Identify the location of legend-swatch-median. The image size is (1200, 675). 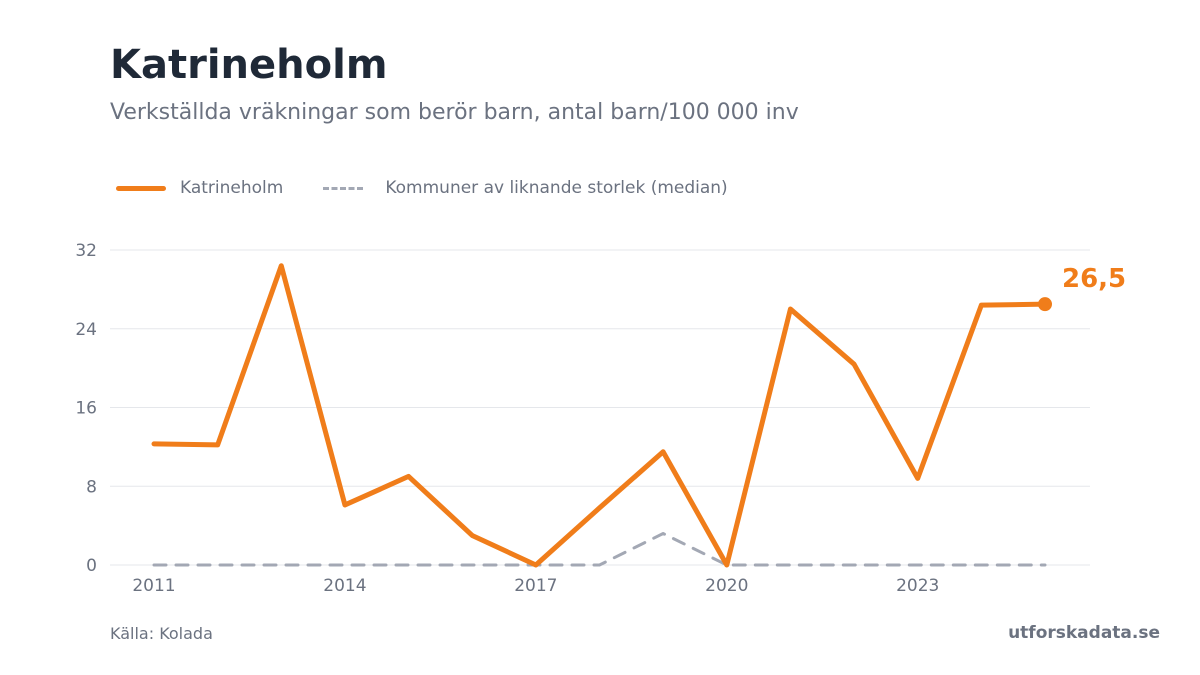
(343, 188).